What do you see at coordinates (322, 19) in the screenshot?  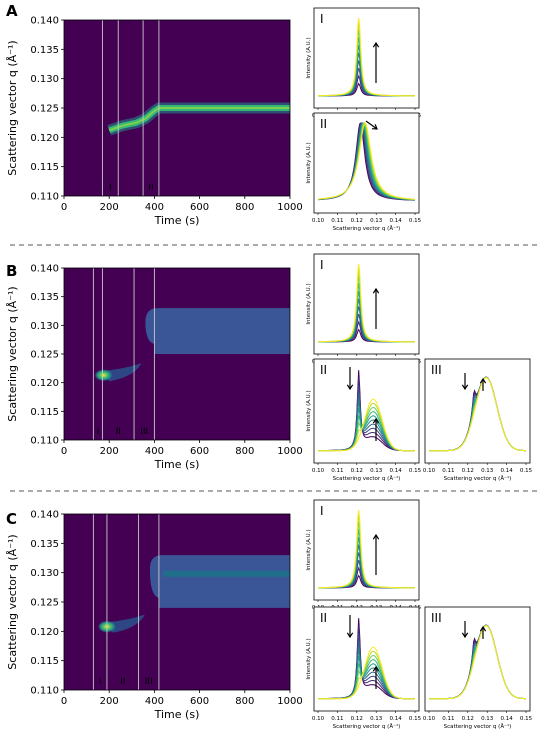 I see `stage-label: I` at bounding box center [322, 19].